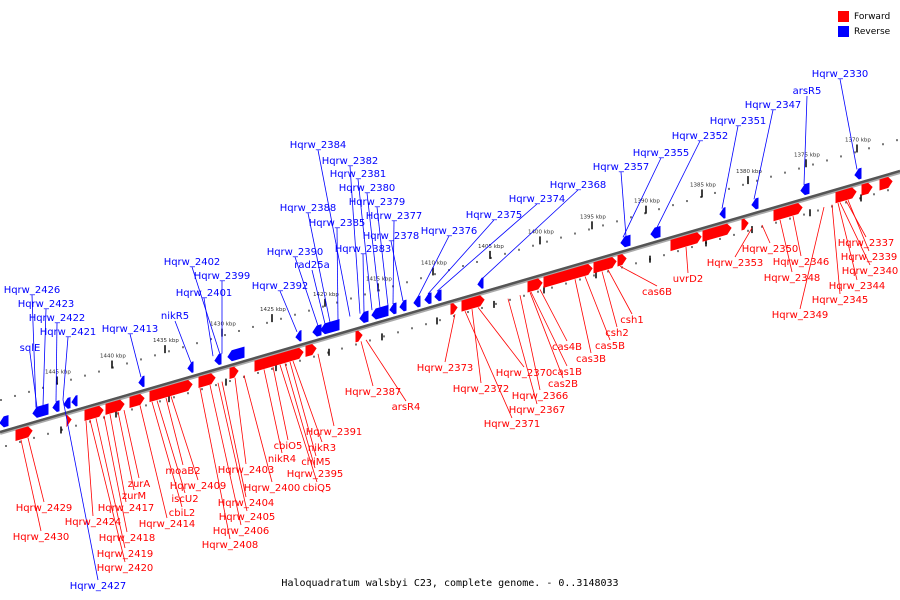 Image resolution: width=900 pixels, height=600 pixels. I want to click on forward-gene-label: Hqrw_2414, so click(167, 524).